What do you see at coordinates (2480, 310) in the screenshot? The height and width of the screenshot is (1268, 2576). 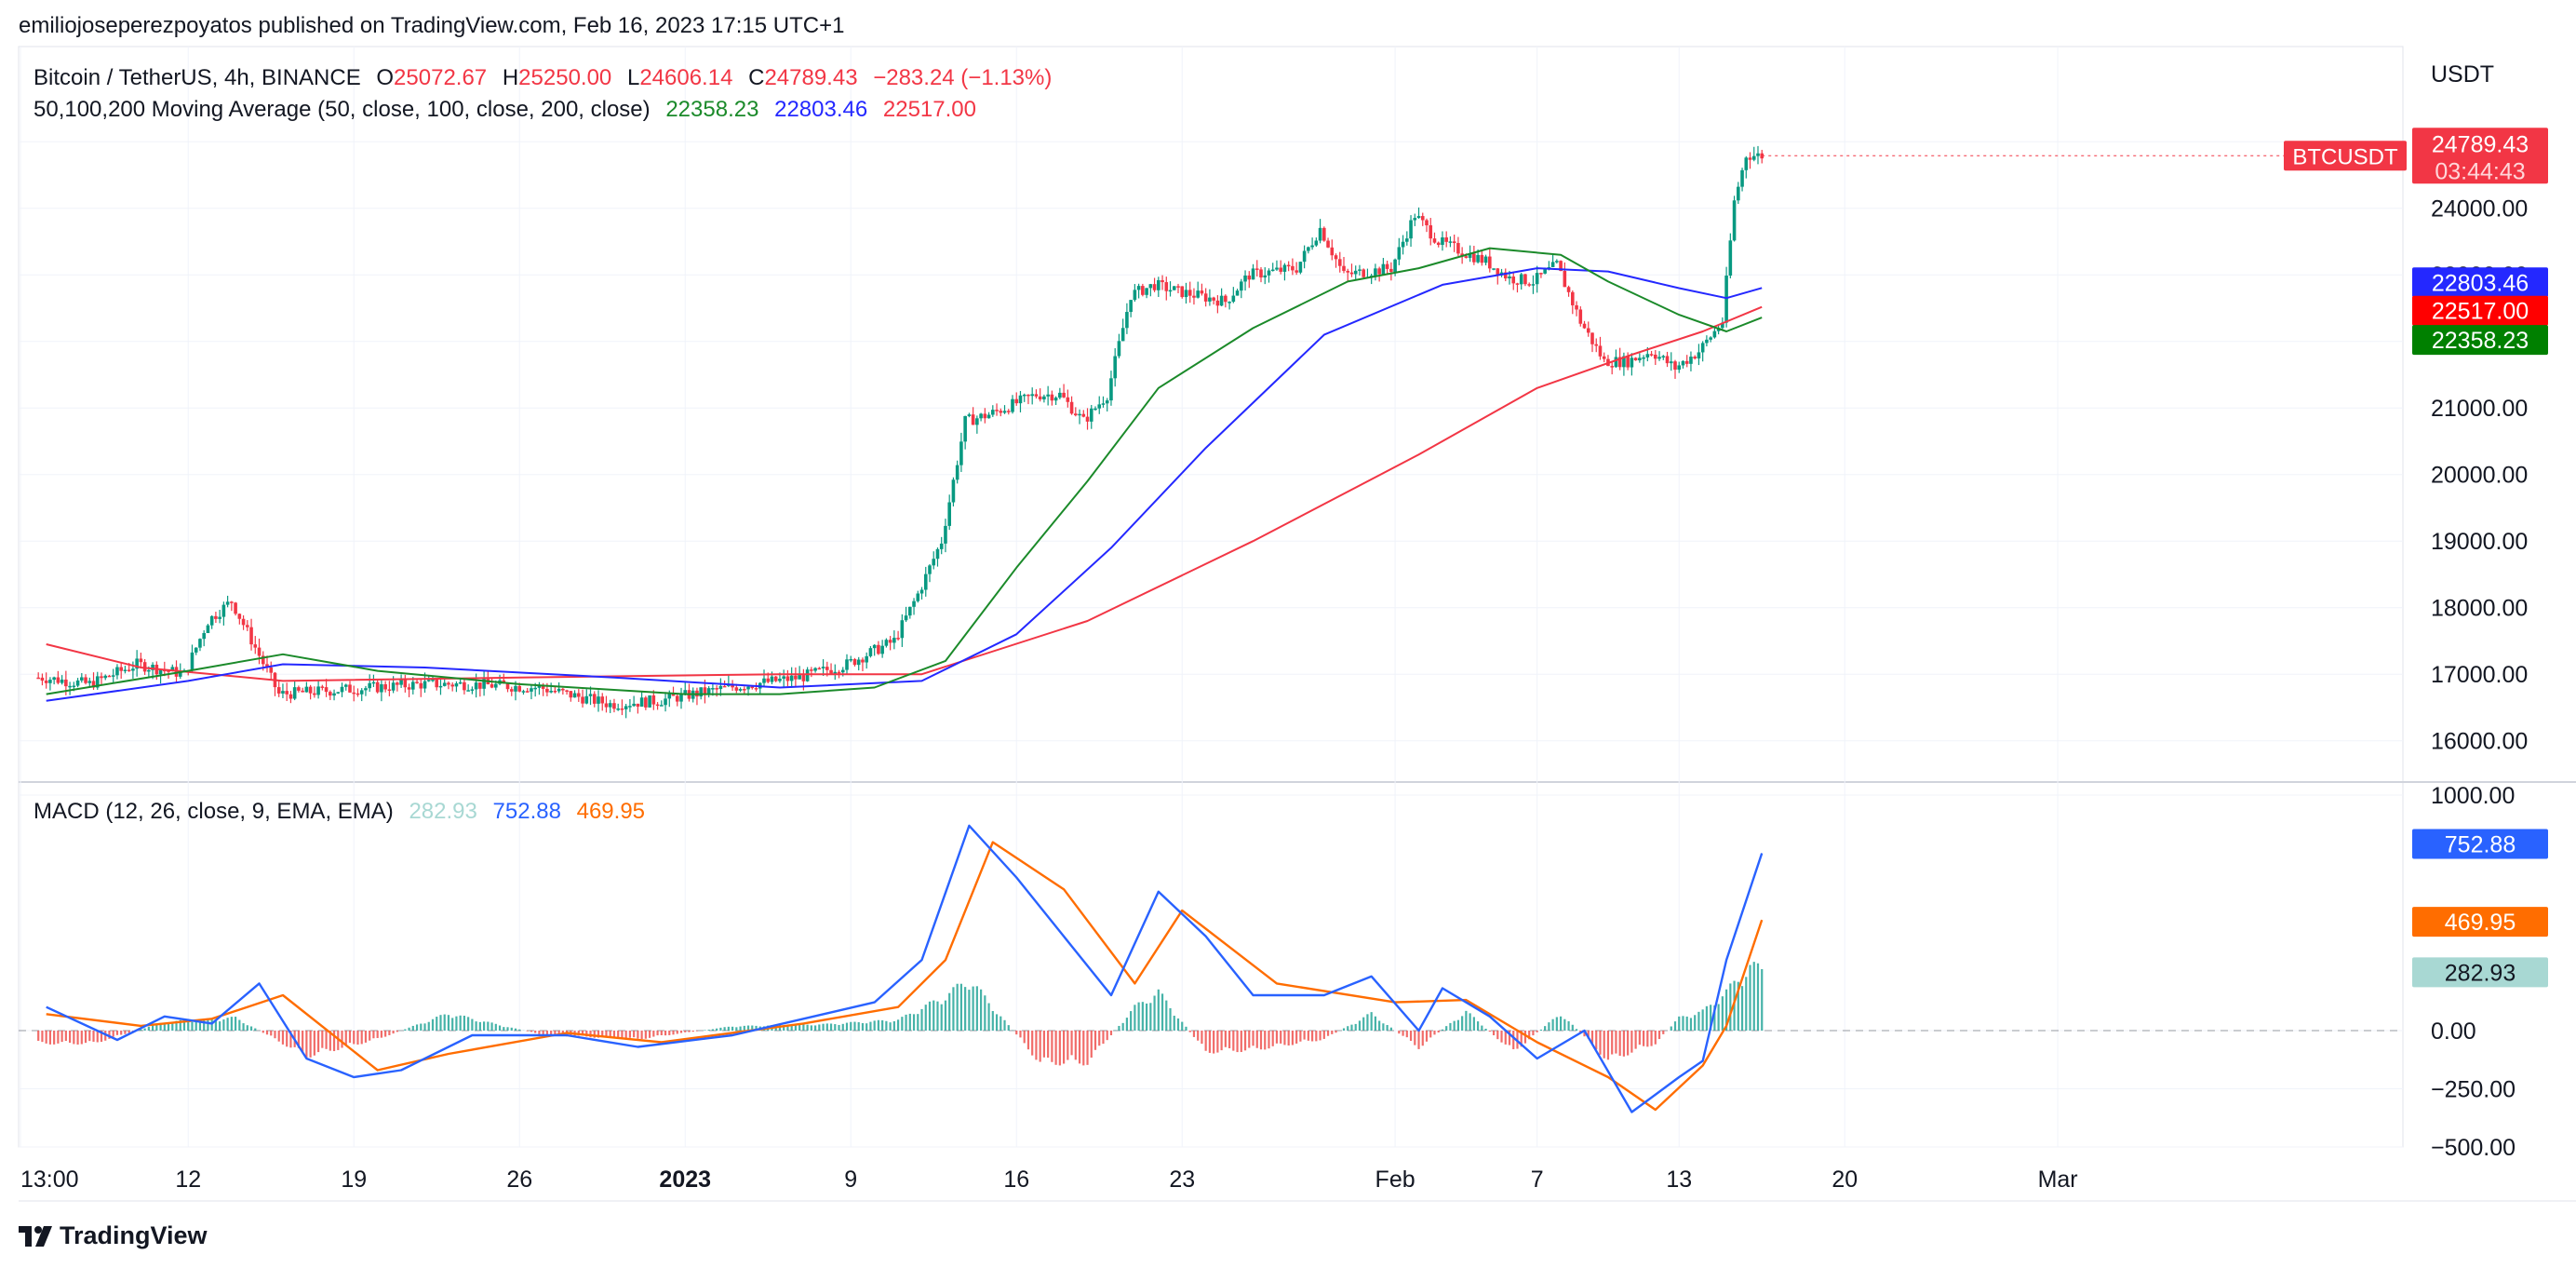 I see `ma200-axis-label-box` at bounding box center [2480, 310].